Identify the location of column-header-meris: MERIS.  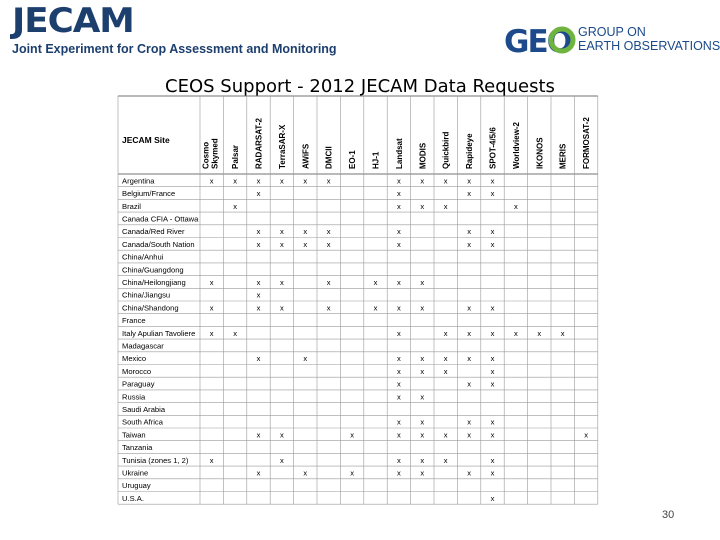
(563, 156).